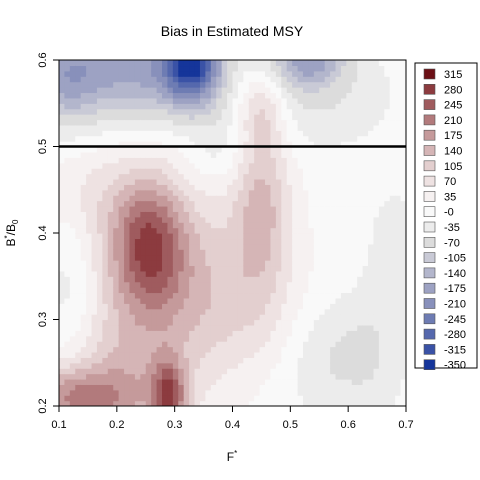 This screenshot has width=480, height=480. What do you see at coordinates (452, 228) in the screenshot?
I see `legend-label: -35` at bounding box center [452, 228].